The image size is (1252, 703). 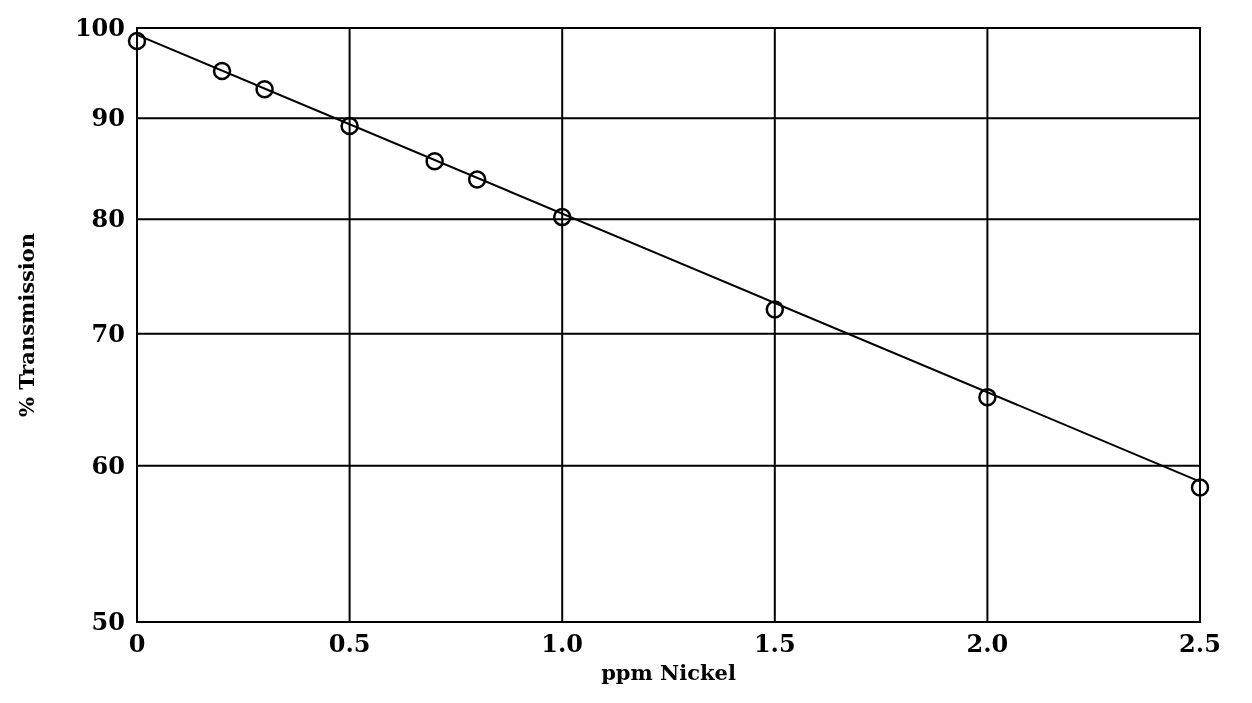 I want to click on y-tick-label: 100, so click(x=99, y=27).